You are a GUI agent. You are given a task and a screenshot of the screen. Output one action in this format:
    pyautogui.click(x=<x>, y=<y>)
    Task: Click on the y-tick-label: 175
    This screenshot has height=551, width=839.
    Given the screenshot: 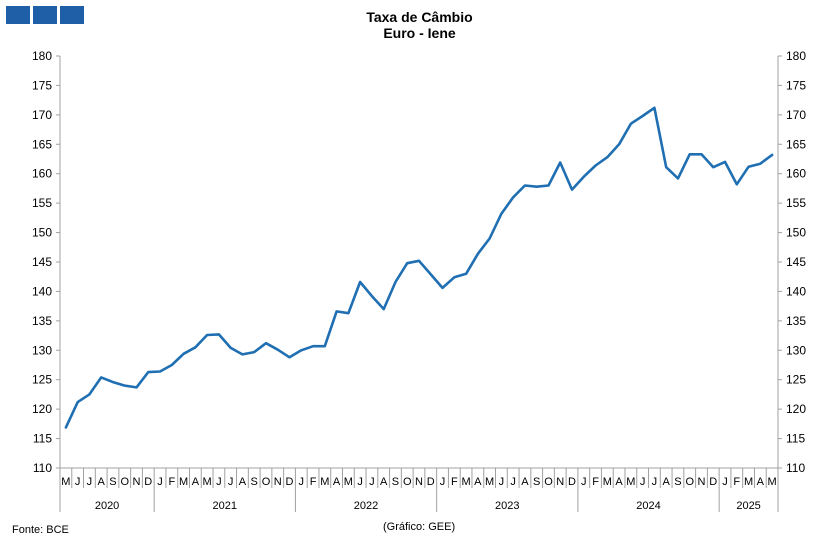 What is the action you would take?
    pyautogui.click(x=42, y=85)
    